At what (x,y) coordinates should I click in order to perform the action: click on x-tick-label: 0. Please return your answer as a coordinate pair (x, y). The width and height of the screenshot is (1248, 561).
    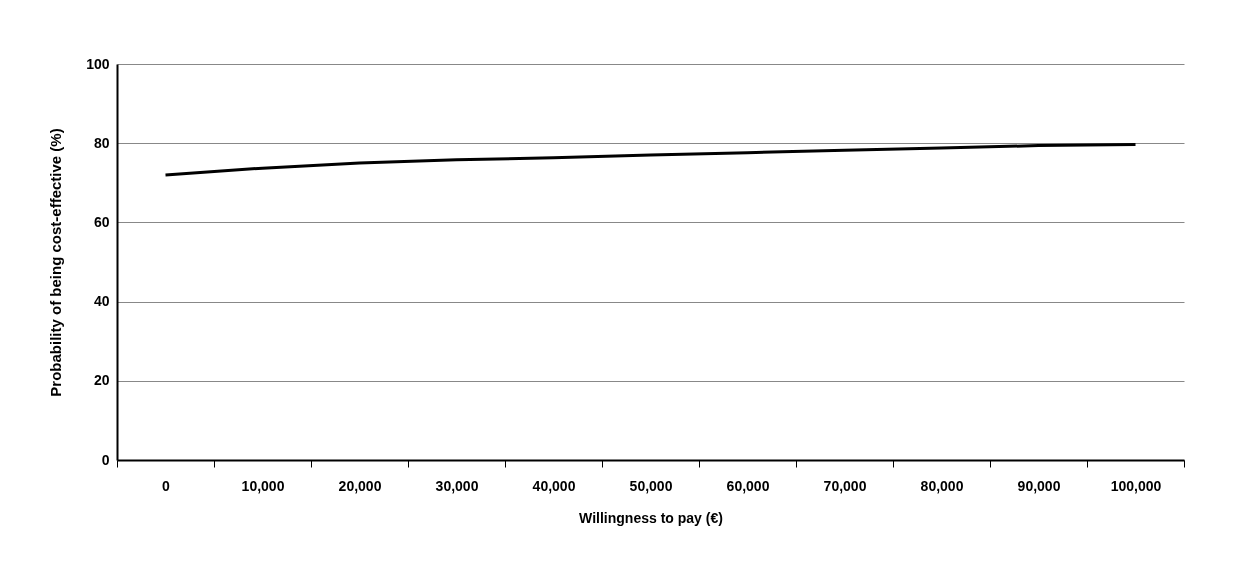
    Looking at the image, I should click on (166, 485).